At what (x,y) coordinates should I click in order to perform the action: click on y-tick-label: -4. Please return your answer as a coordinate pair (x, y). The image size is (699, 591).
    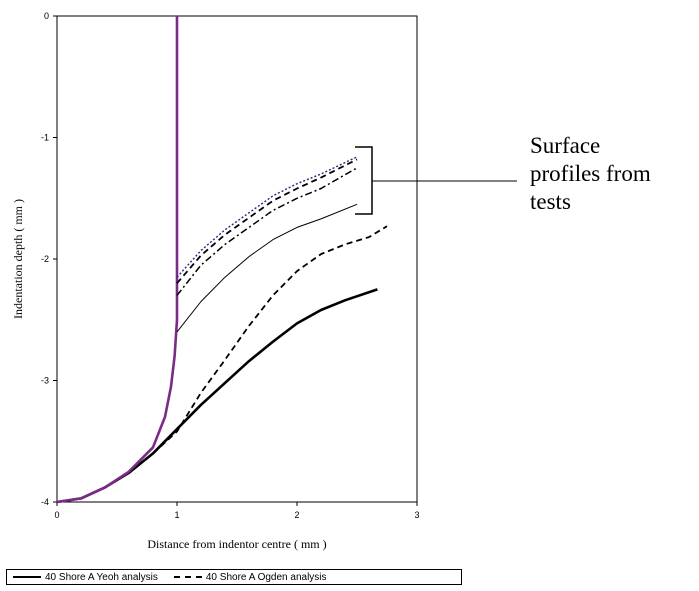
    Looking at the image, I should click on (45, 502).